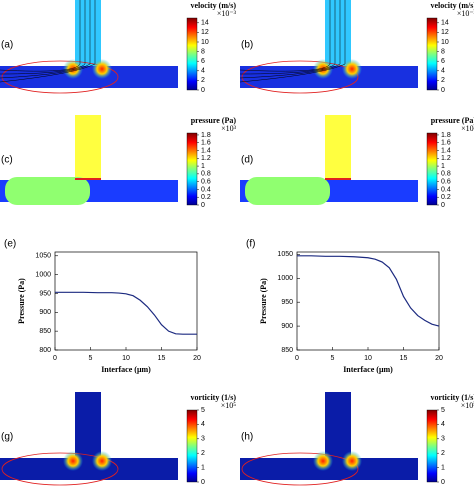  I want to click on panel-label: (a), so click(7, 45).